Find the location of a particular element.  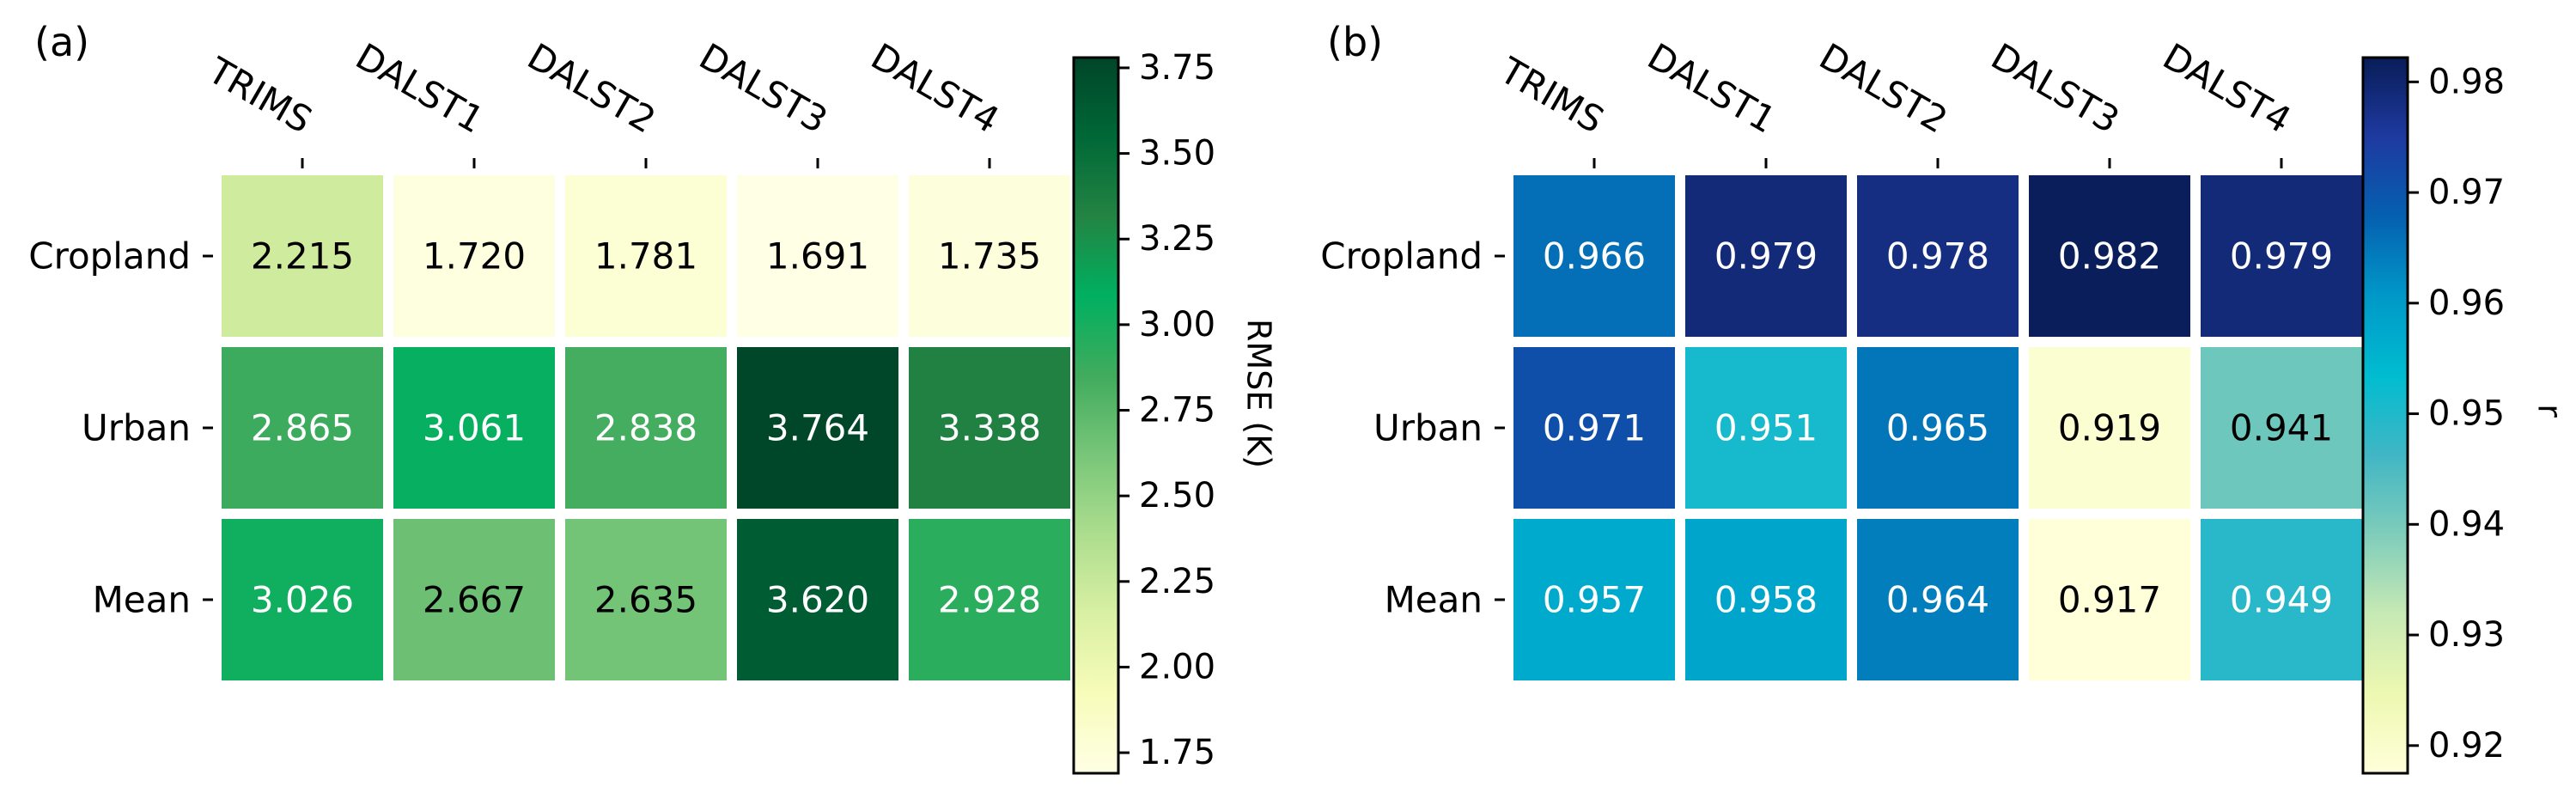

colorbar-tick-label: 0.93 is located at coordinates (2466, 635).